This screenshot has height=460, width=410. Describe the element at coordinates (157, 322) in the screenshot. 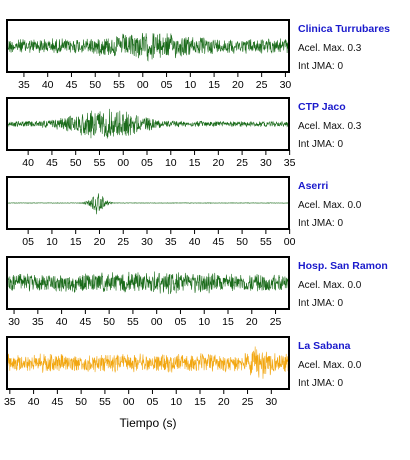

I see `x-tick-label-3-6: 00` at that location.